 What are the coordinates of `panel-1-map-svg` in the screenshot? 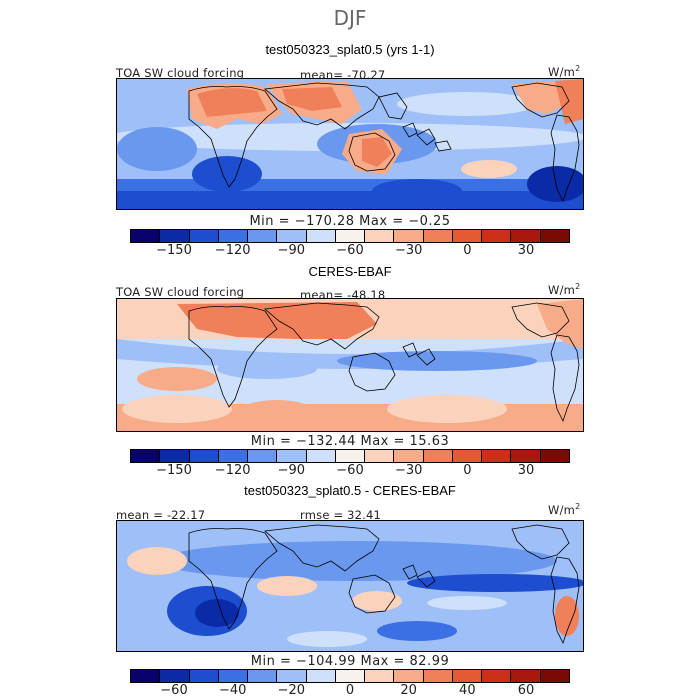 It's located at (350, 144).